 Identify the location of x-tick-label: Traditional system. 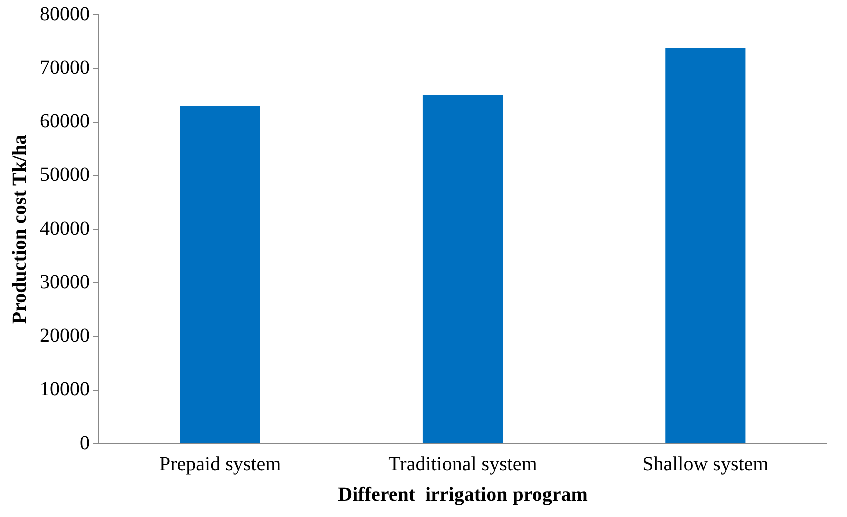
(463, 464).